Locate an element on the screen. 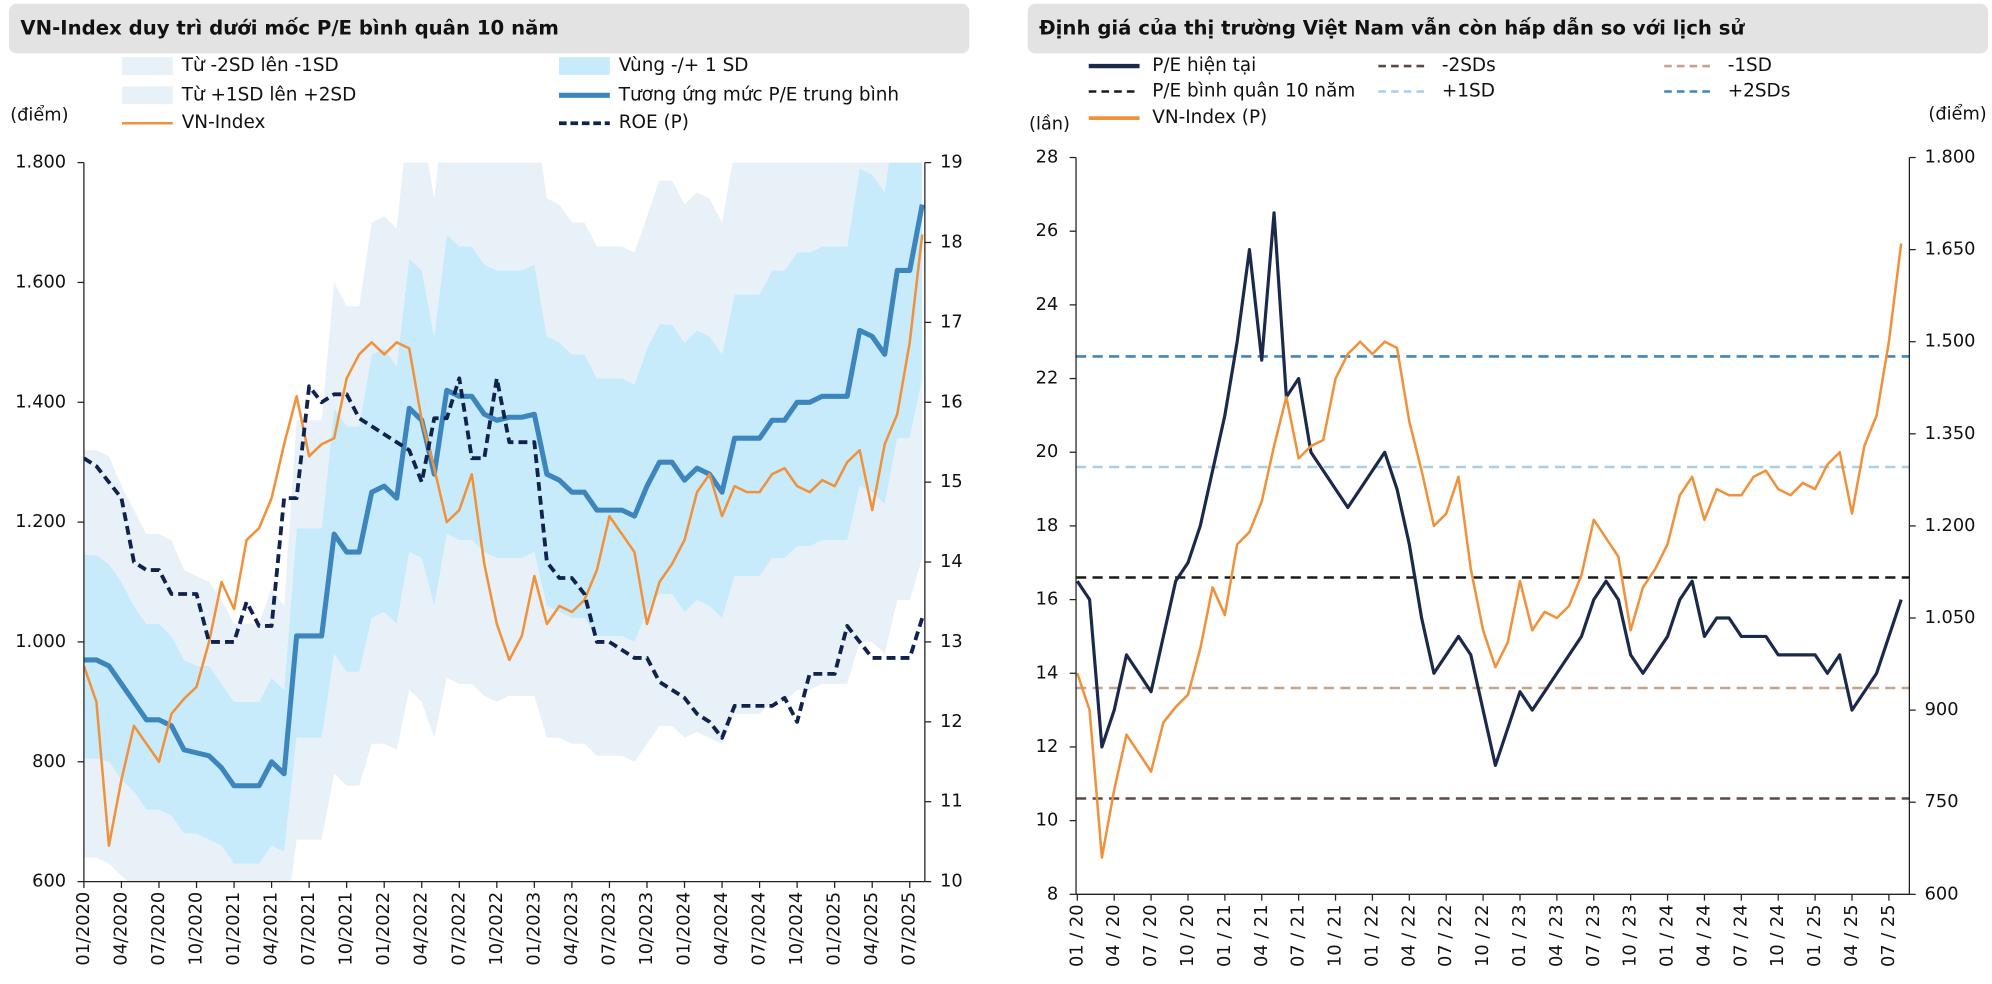 The height and width of the screenshot is (984, 1992). y-tick-label: 14 is located at coordinates (1047, 672).